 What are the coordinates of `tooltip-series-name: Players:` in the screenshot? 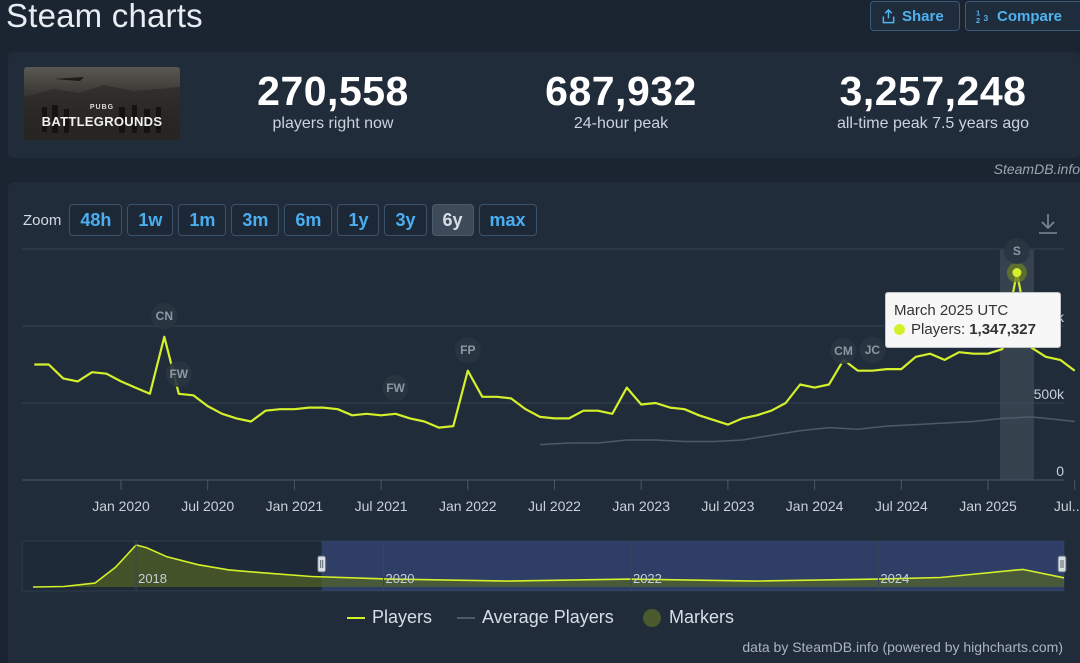 It's located at (938, 329).